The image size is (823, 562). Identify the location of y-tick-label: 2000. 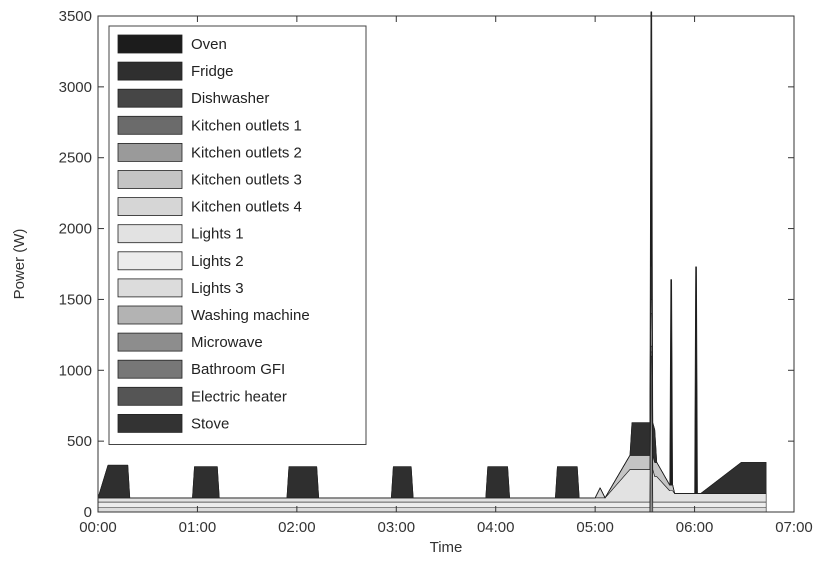
(75, 229).